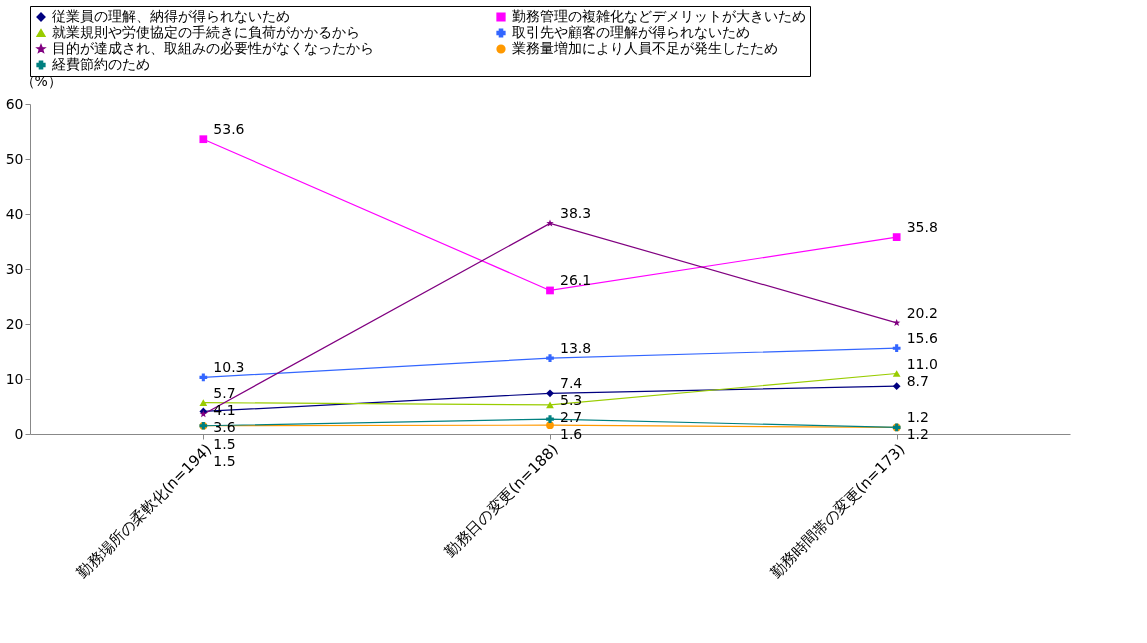  I want to click on data-label: 8.7, so click(917, 380).